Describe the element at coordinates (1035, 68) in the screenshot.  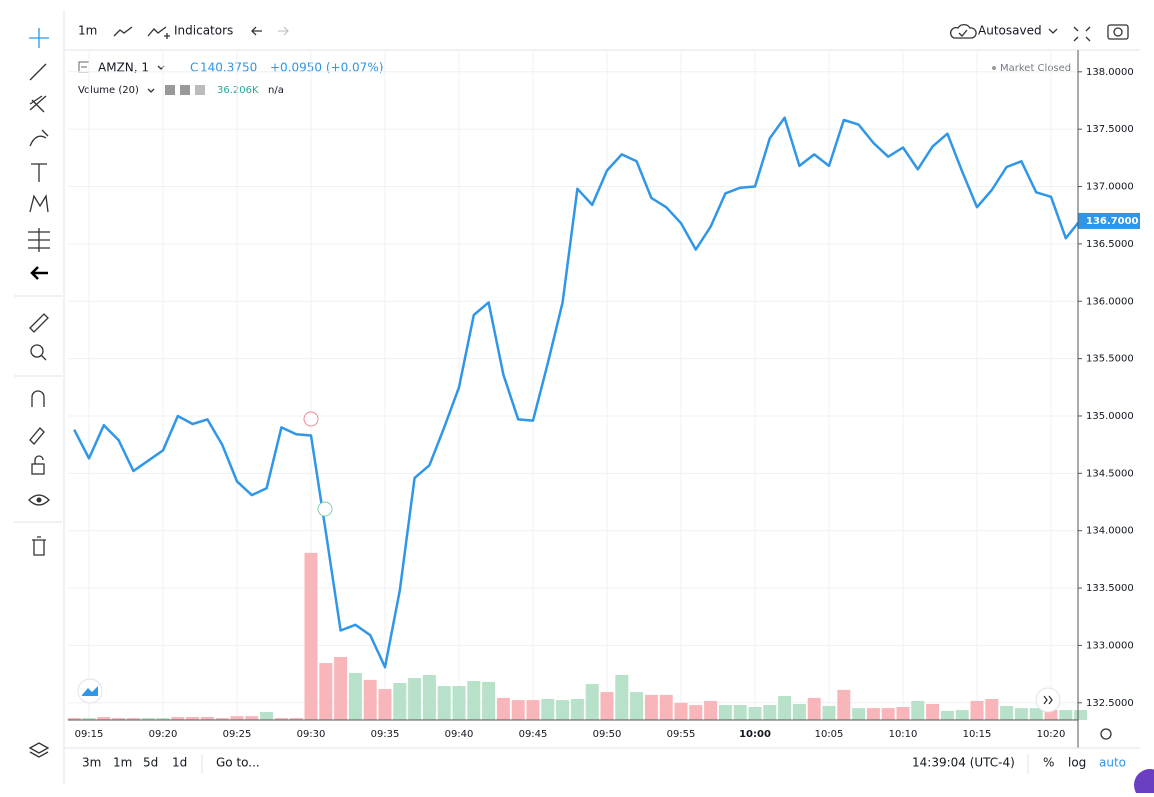
I see `market-status: Market Closed` at that location.